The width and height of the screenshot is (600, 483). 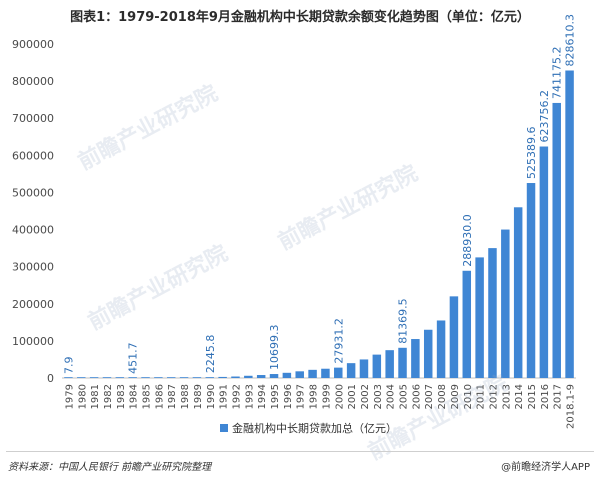 What do you see at coordinates (301, 396) in the screenshot?
I see `x-tick-label: 1997` at bounding box center [301, 396].